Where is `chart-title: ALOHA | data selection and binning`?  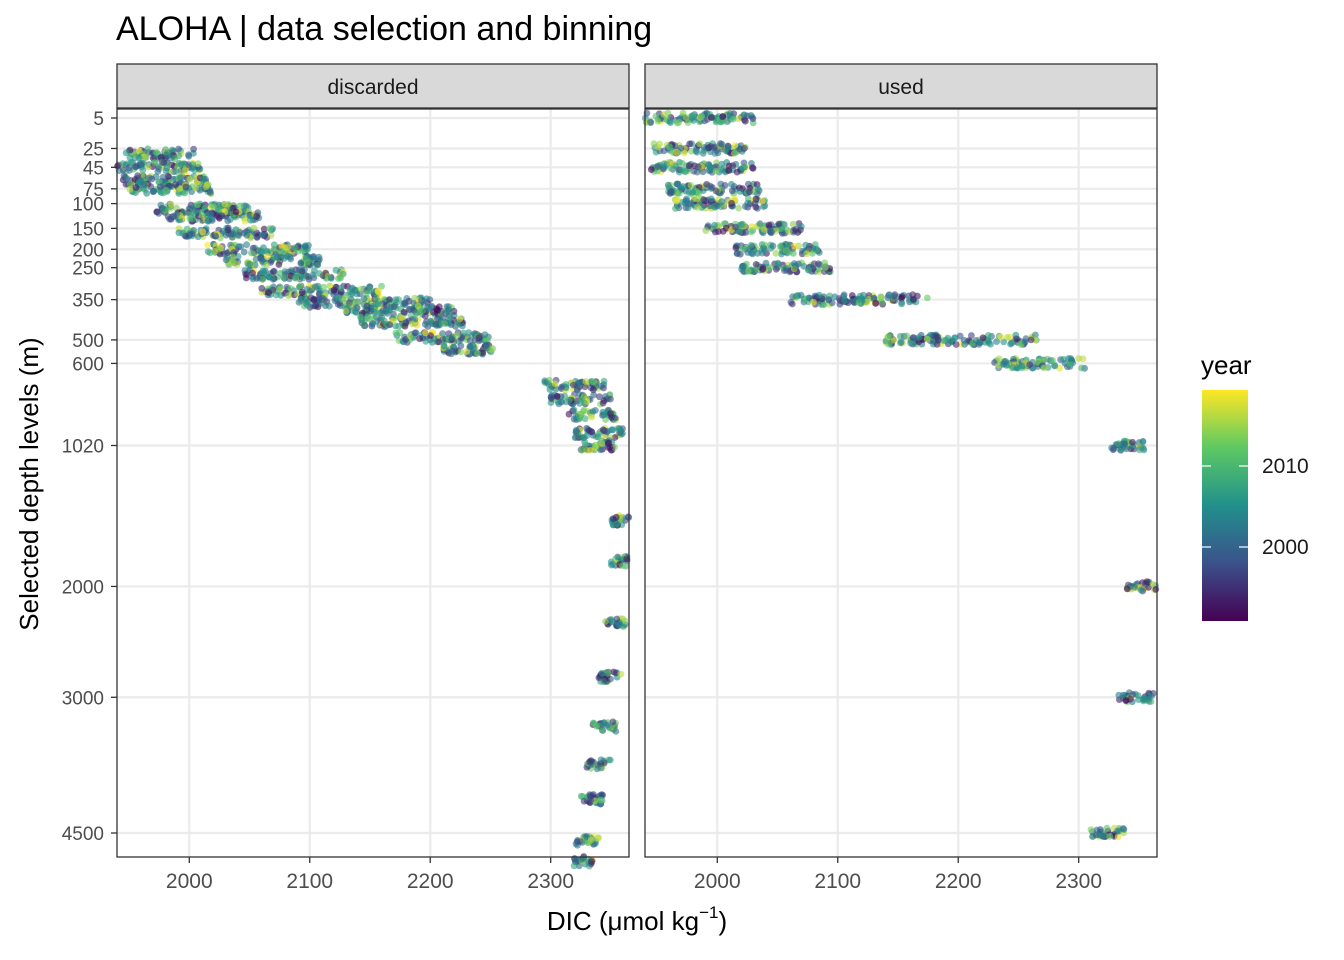 chart-title: ALOHA | data selection and binning is located at coordinates (384, 29).